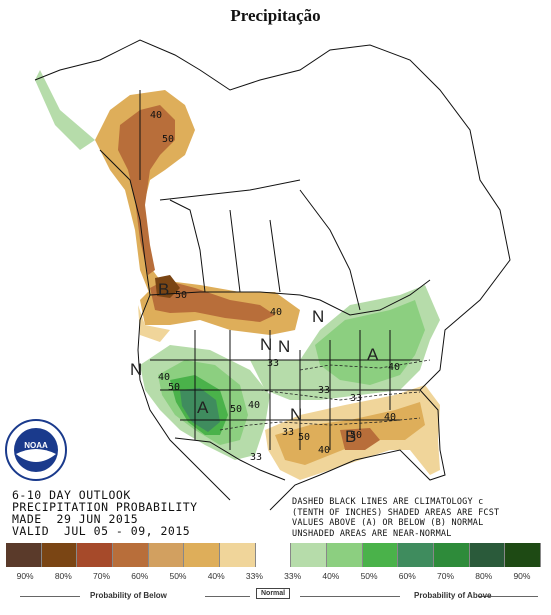 The width and height of the screenshot is (551, 615). I want to click on noaa-logo: NOAA, so click(36, 450).